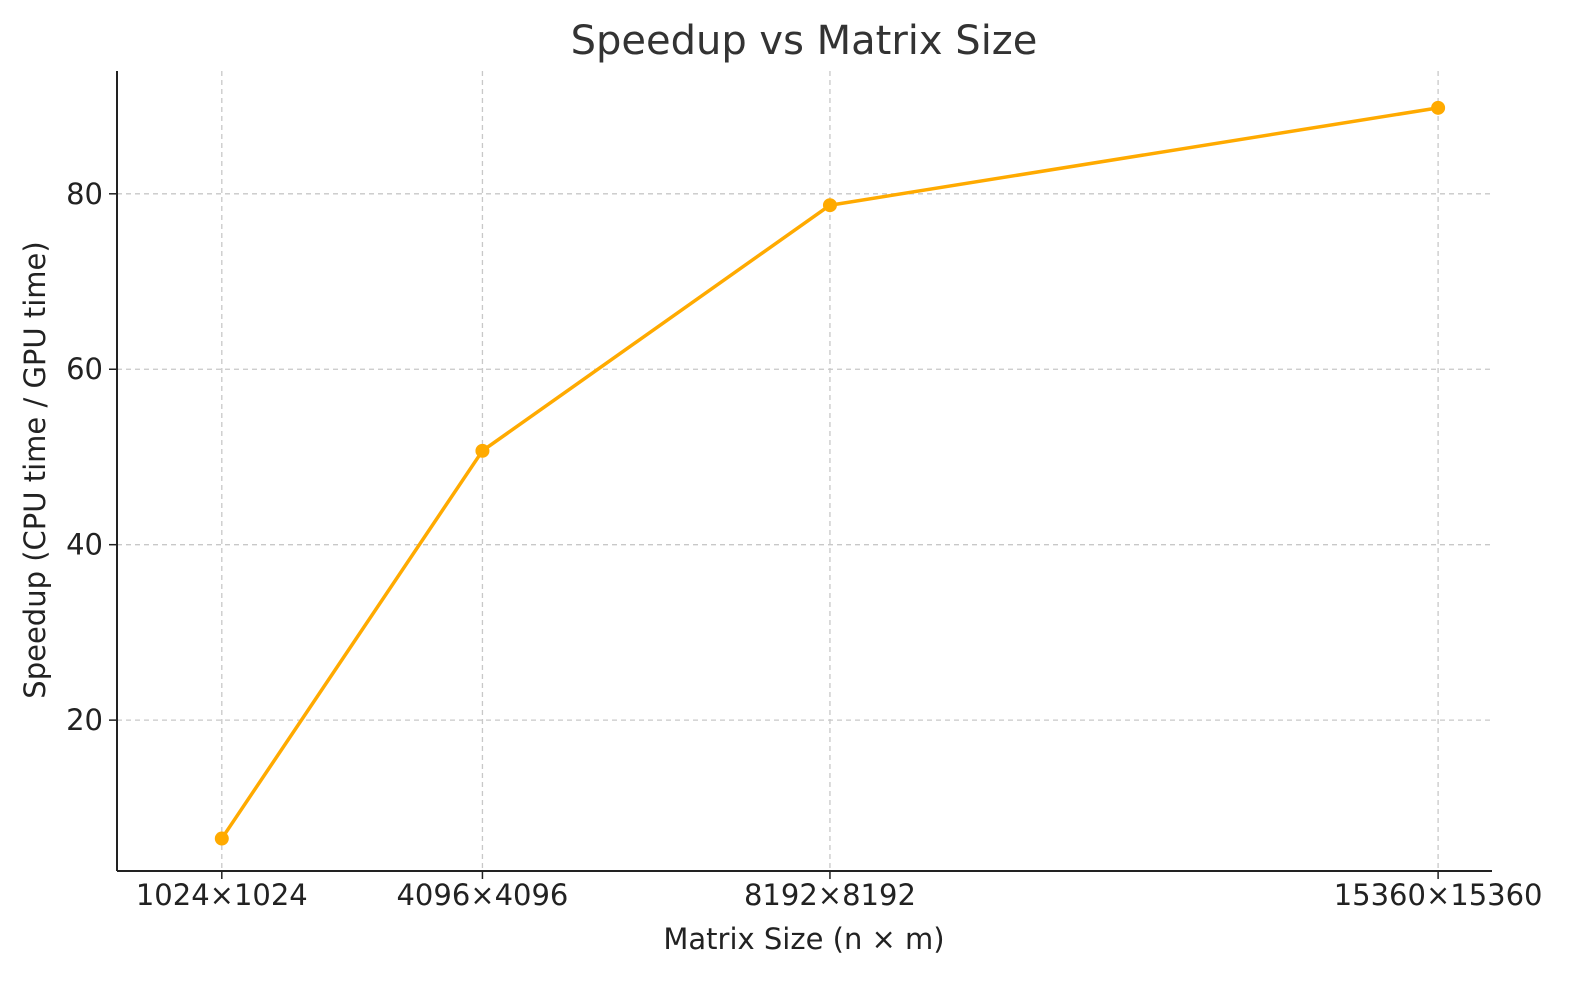 The height and width of the screenshot is (984, 1573). Describe the element at coordinates (35, 469) in the screenshot. I see `y-axis-title: Speedup (CPU time / GPU time)` at that location.